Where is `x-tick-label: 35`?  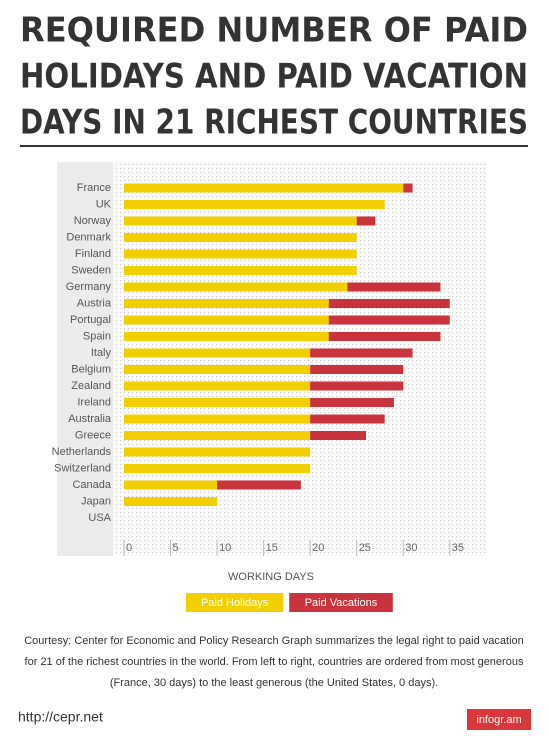 x-tick-label: 35 is located at coordinates (458, 548).